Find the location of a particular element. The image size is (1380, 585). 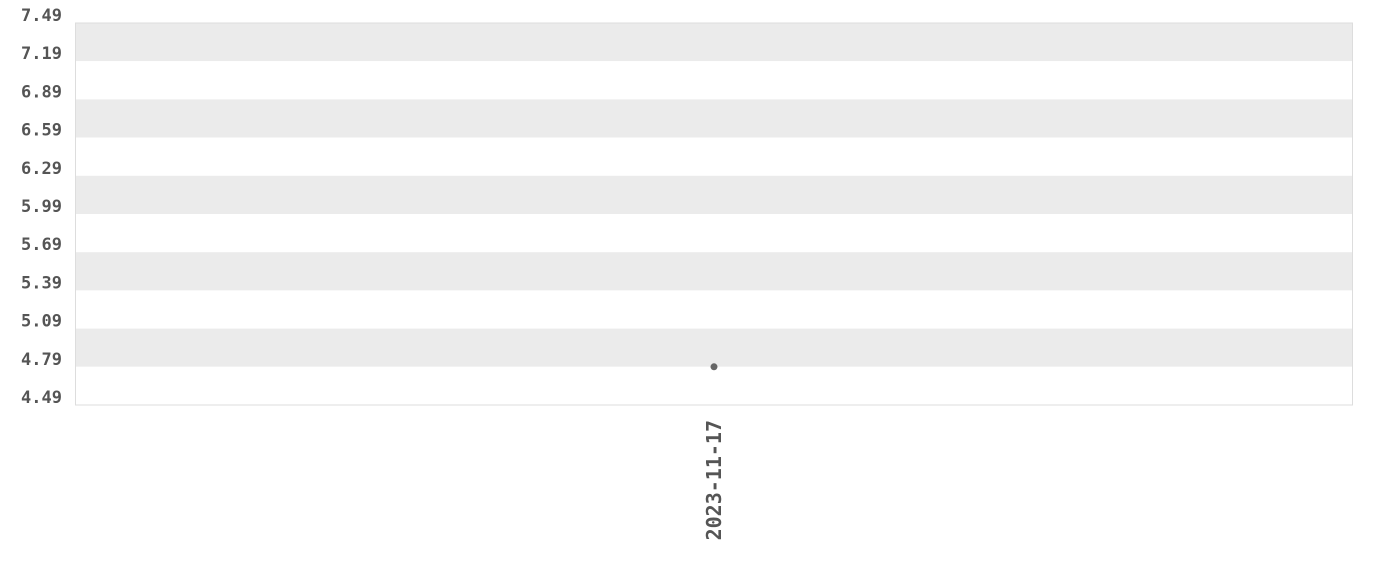

data-points is located at coordinates (714, 367).